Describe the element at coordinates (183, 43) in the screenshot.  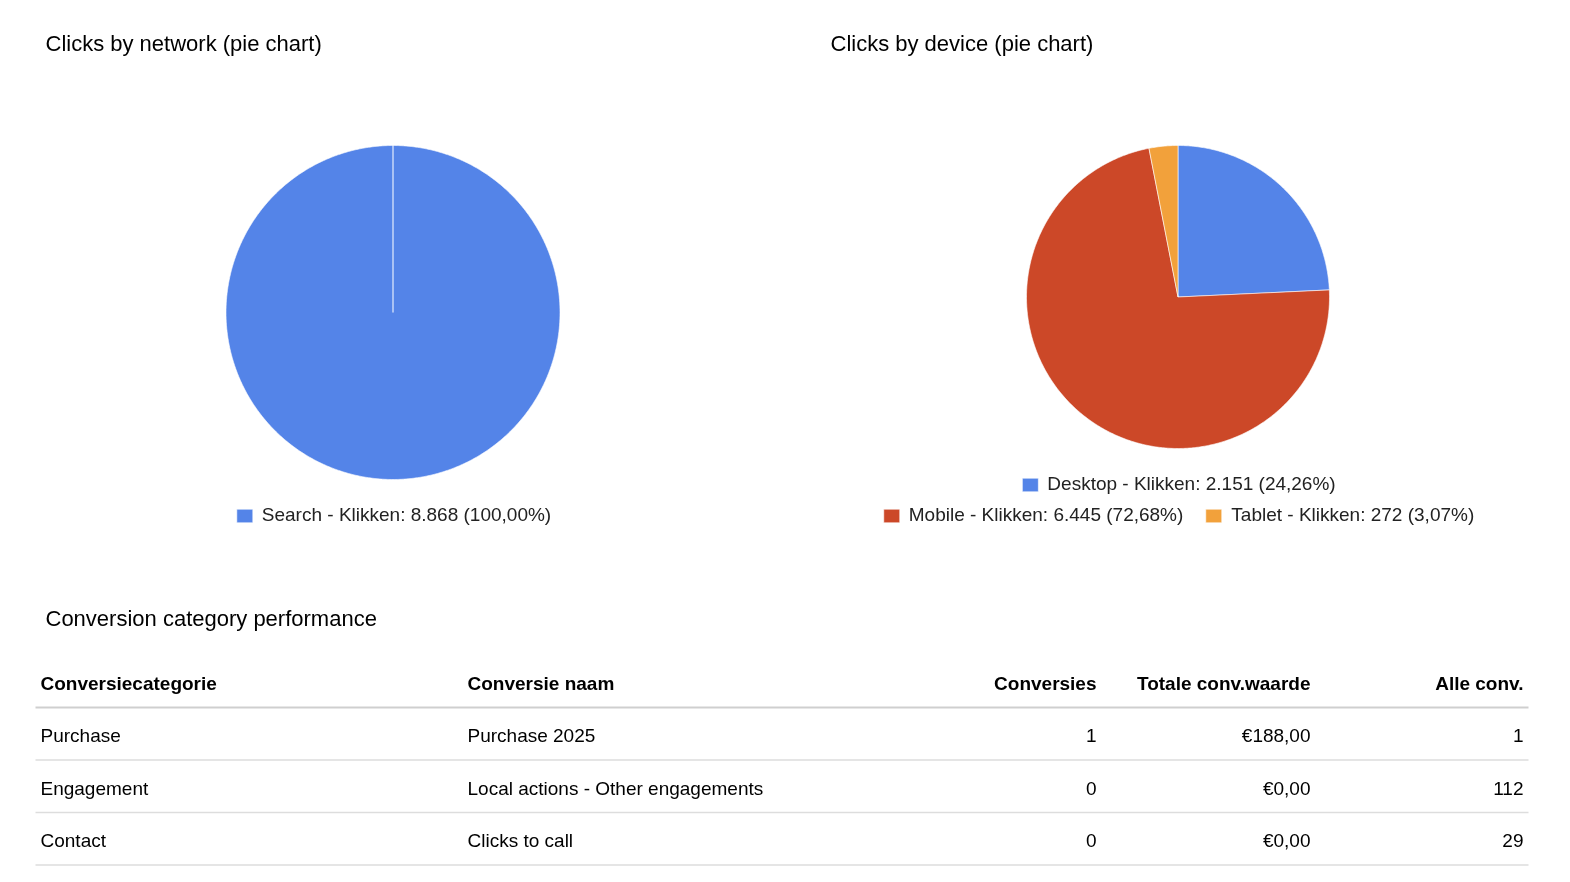
I see `chart-title: Clicks by network (pie chart)` at that location.